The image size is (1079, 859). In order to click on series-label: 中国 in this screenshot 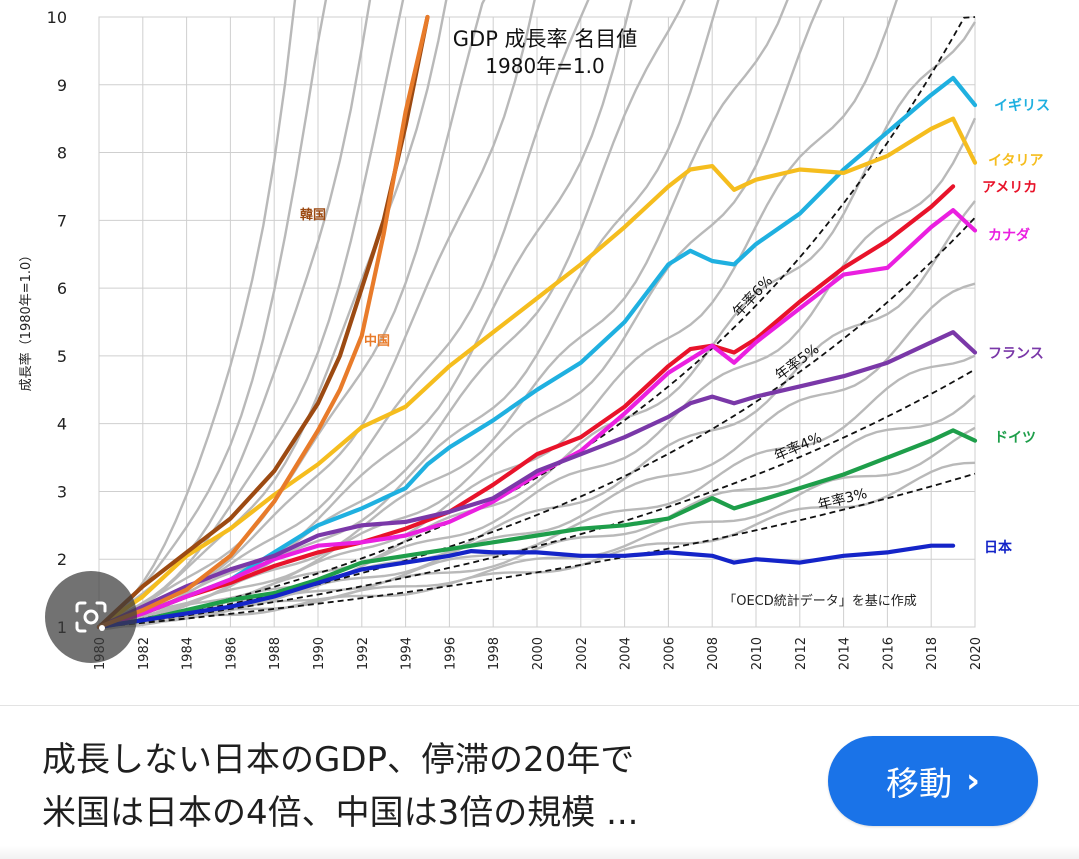, I will do `click(377, 341)`.